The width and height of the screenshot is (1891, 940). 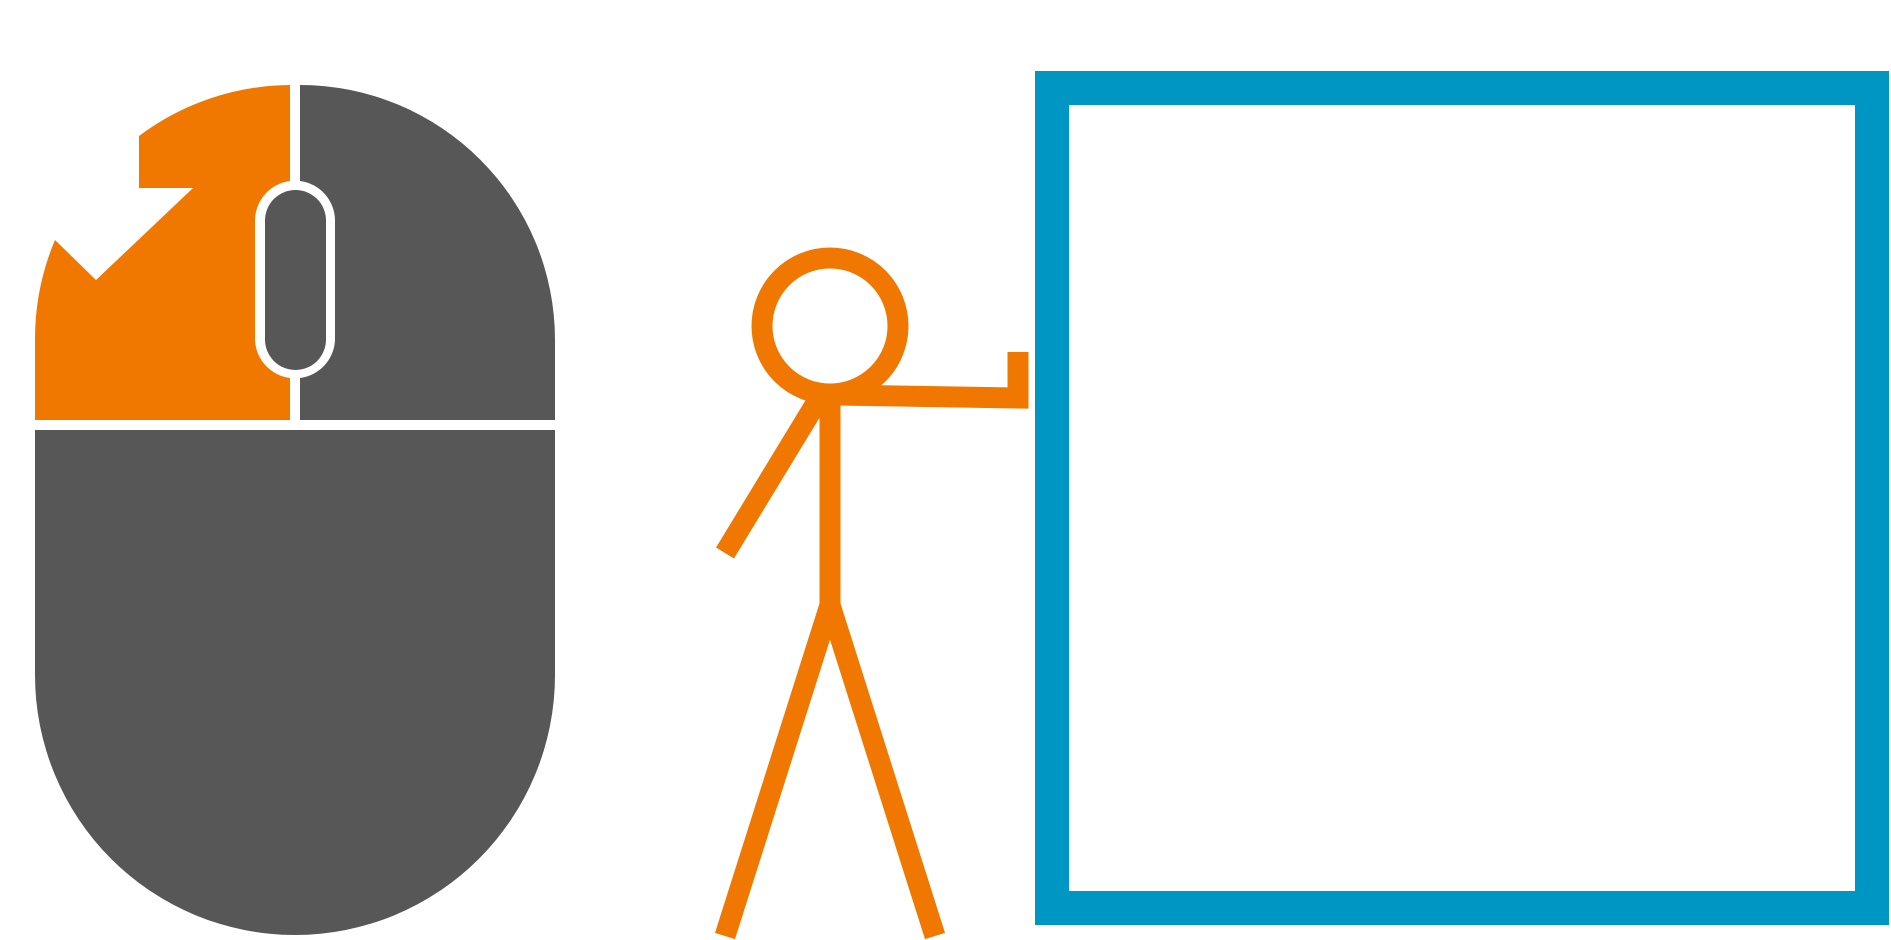 What do you see at coordinates (295, 682) in the screenshot?
I see `mouse-body-lower` at bounding box center [295, 682].